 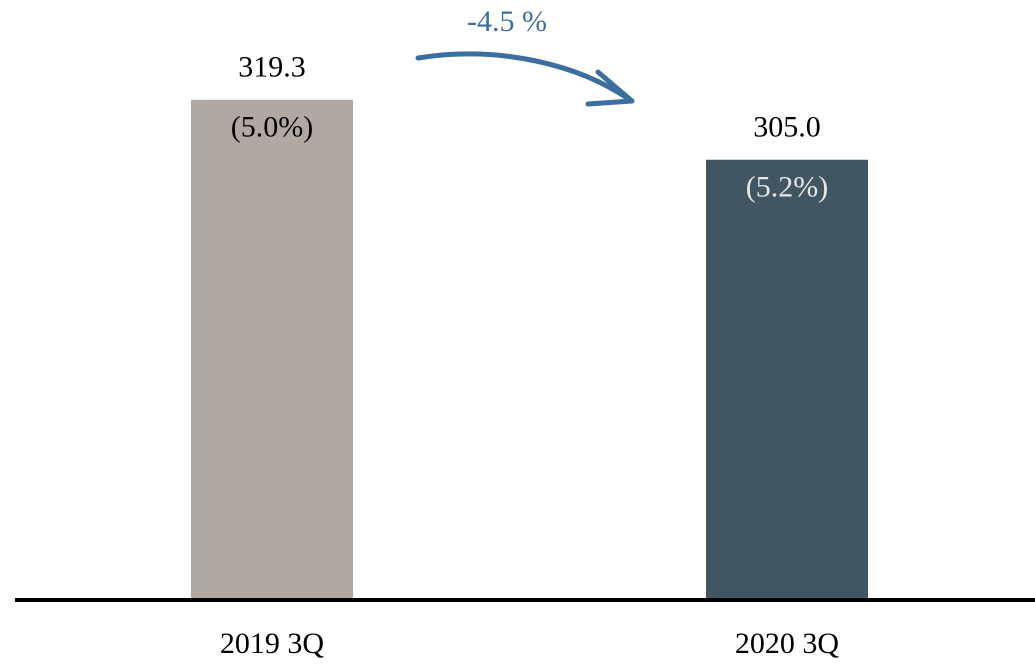 I want to click on share-label: (5.2%), so click(x=787, y=187).